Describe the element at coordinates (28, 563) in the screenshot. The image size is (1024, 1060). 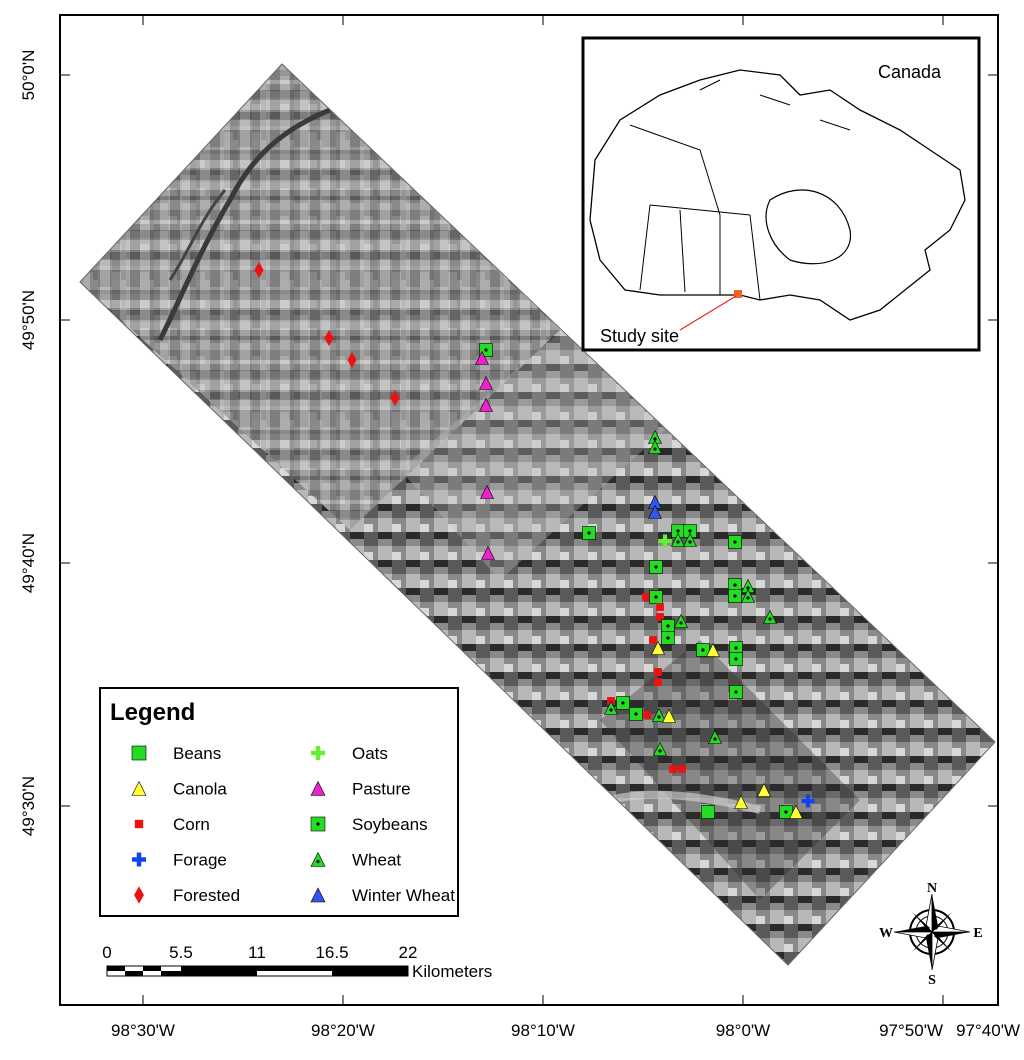
I see `lat-label-49-40: 49°40'N` at that location.